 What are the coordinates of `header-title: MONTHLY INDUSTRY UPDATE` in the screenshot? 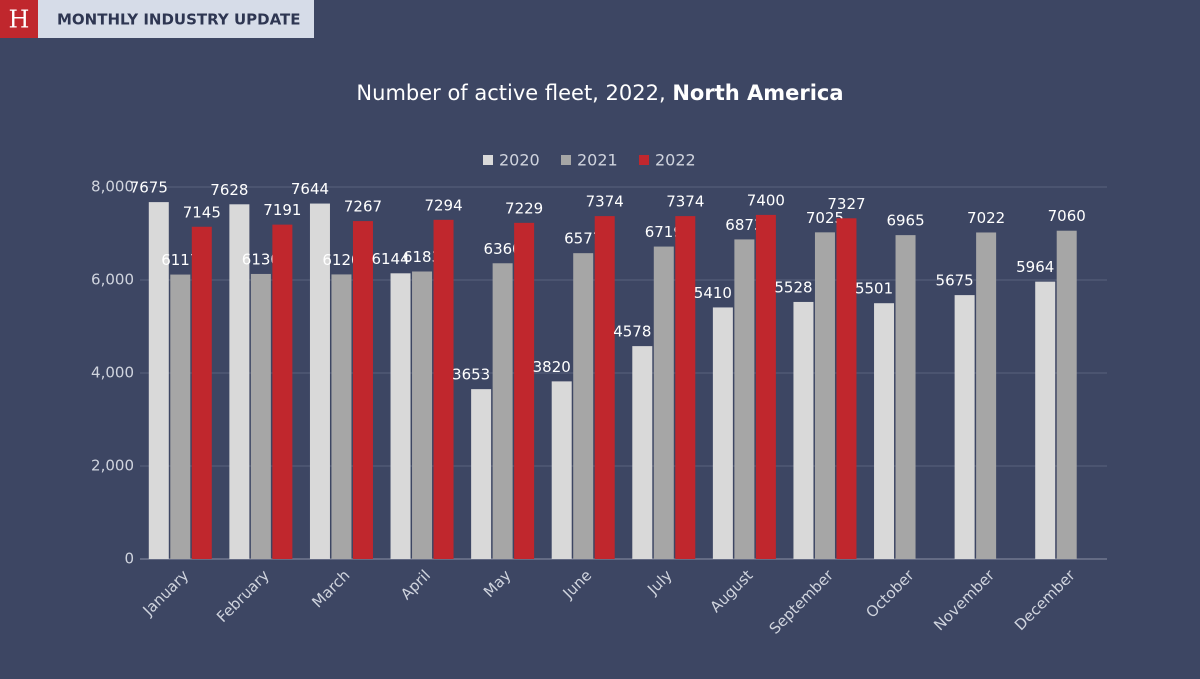 It's located at (179, 20).